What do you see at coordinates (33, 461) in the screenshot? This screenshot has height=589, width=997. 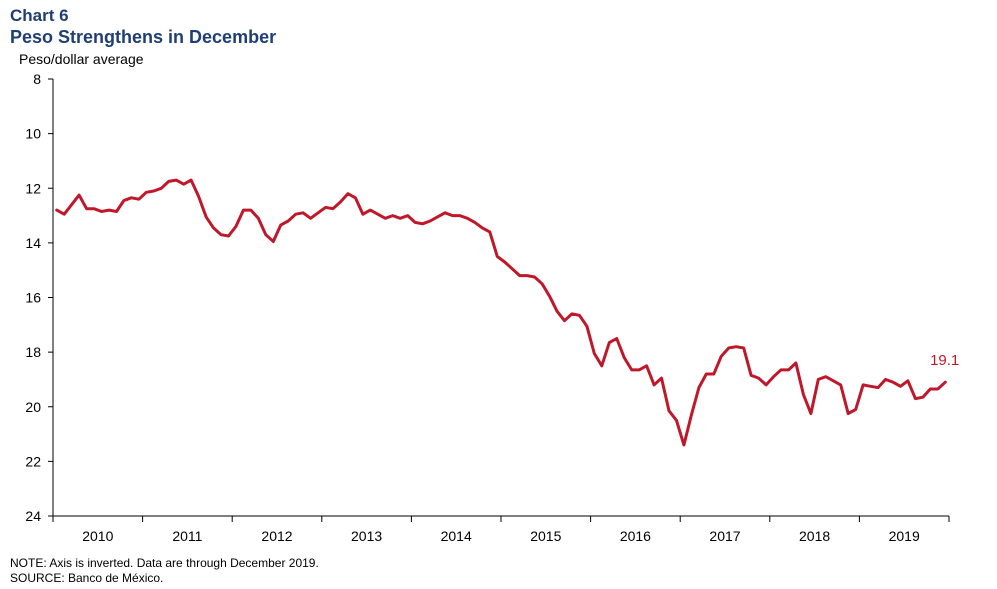 I see `y-tick-label: 22` at bounding box center [33, 461].